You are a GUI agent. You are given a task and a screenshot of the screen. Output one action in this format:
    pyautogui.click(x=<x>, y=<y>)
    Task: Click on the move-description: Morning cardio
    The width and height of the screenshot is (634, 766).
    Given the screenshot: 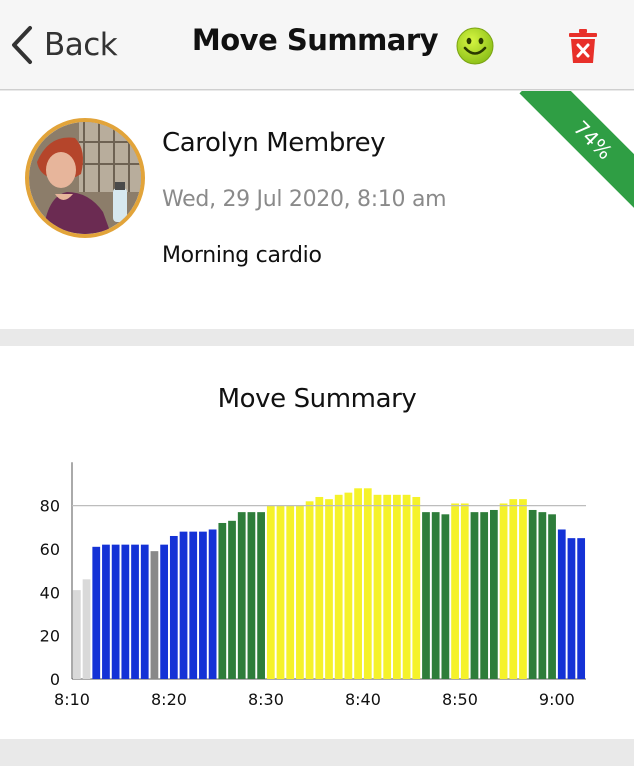 What is the action you would take?
    pyautogui.click(x=242, y=255)
    